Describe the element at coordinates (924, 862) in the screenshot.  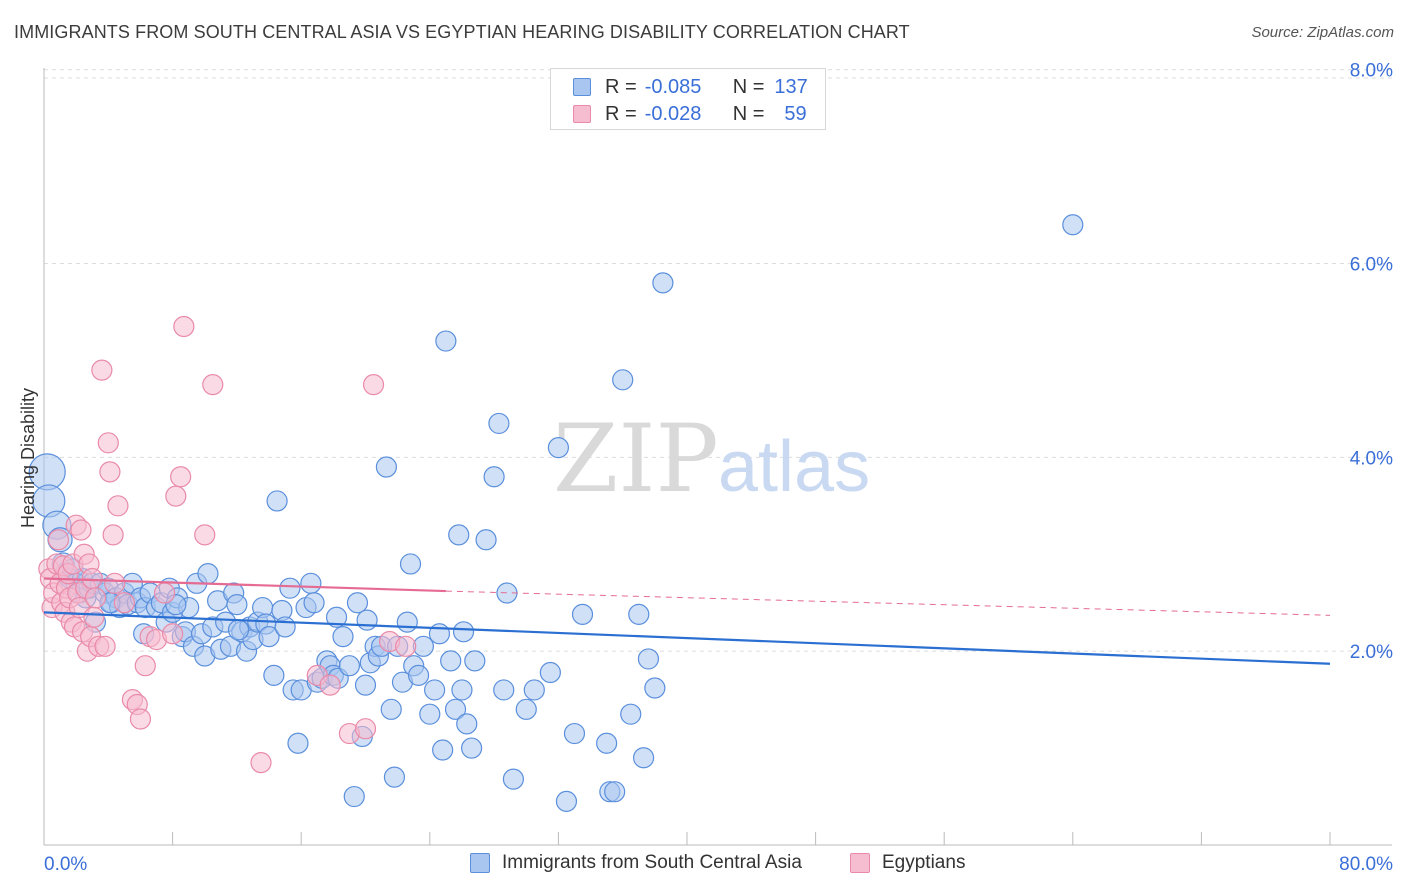
I see `legend-label-pink: Egyptians` at that location.